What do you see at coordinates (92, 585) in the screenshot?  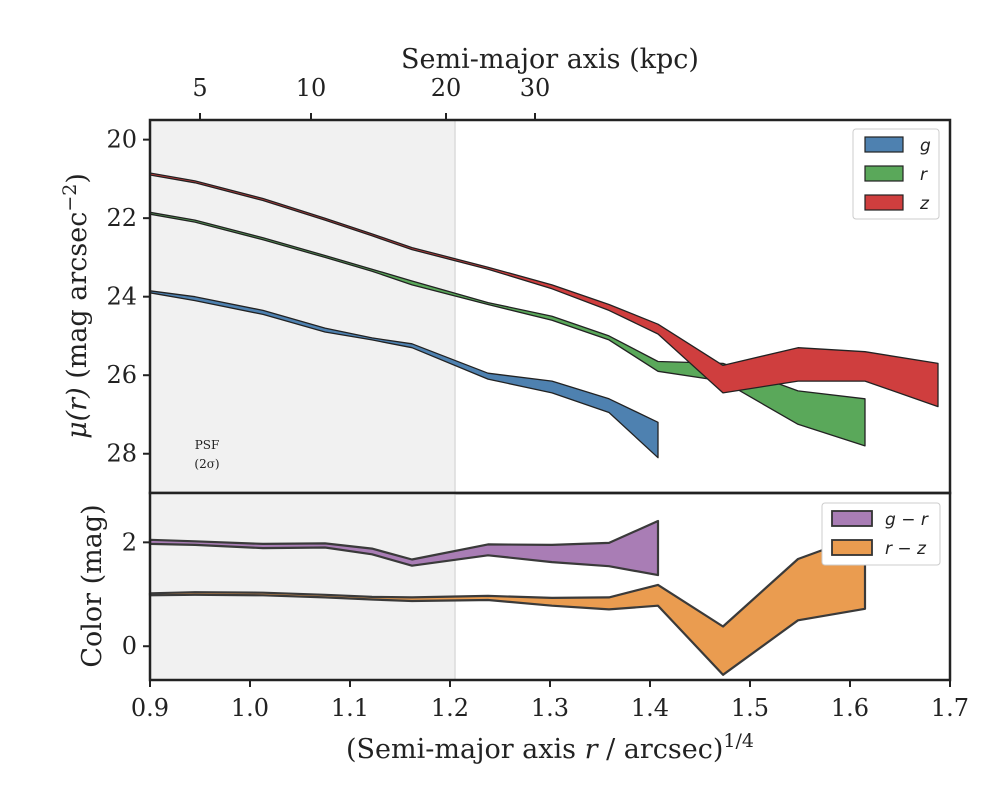 I see `bottom-y-axis-label: Color (mag)` at bounding box center [92, 585].